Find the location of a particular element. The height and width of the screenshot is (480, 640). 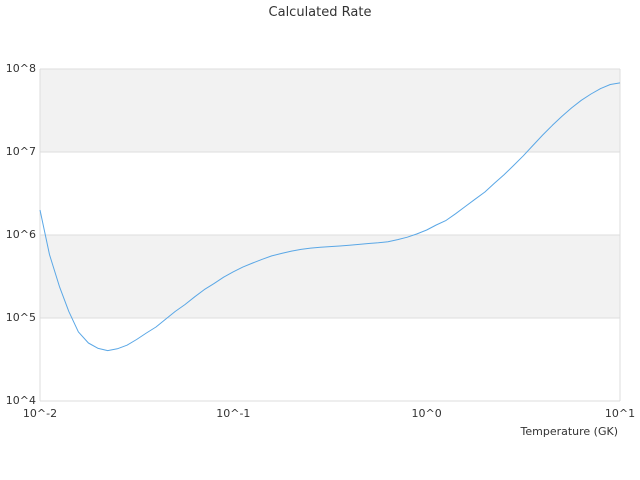

y-axis-ticks: 10^4 10^5 10^6 10^7 10^8 is located at coordinates (21, 234).